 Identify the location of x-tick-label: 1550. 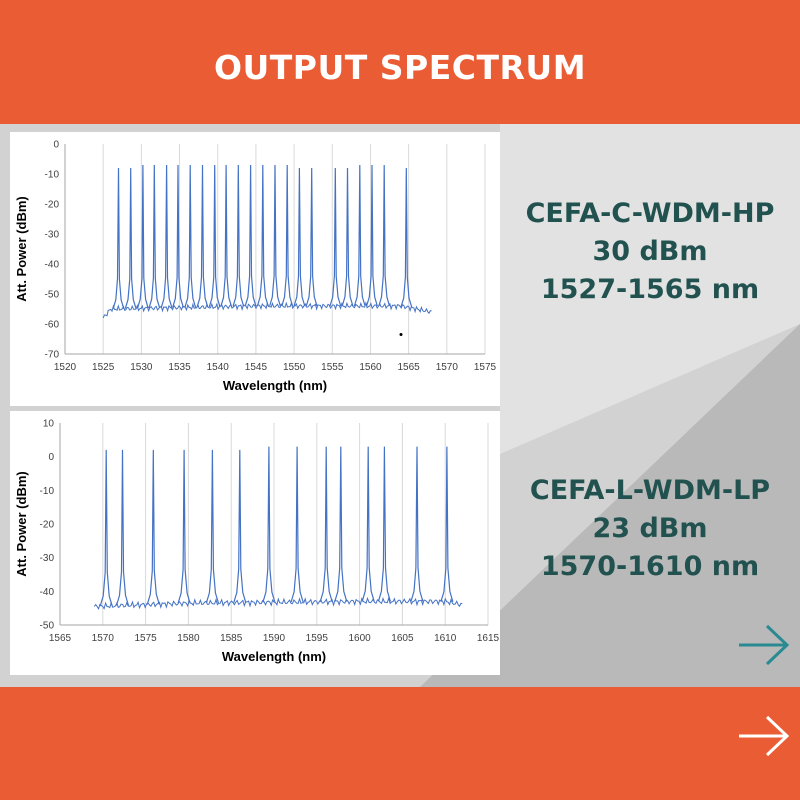
(294, 367).